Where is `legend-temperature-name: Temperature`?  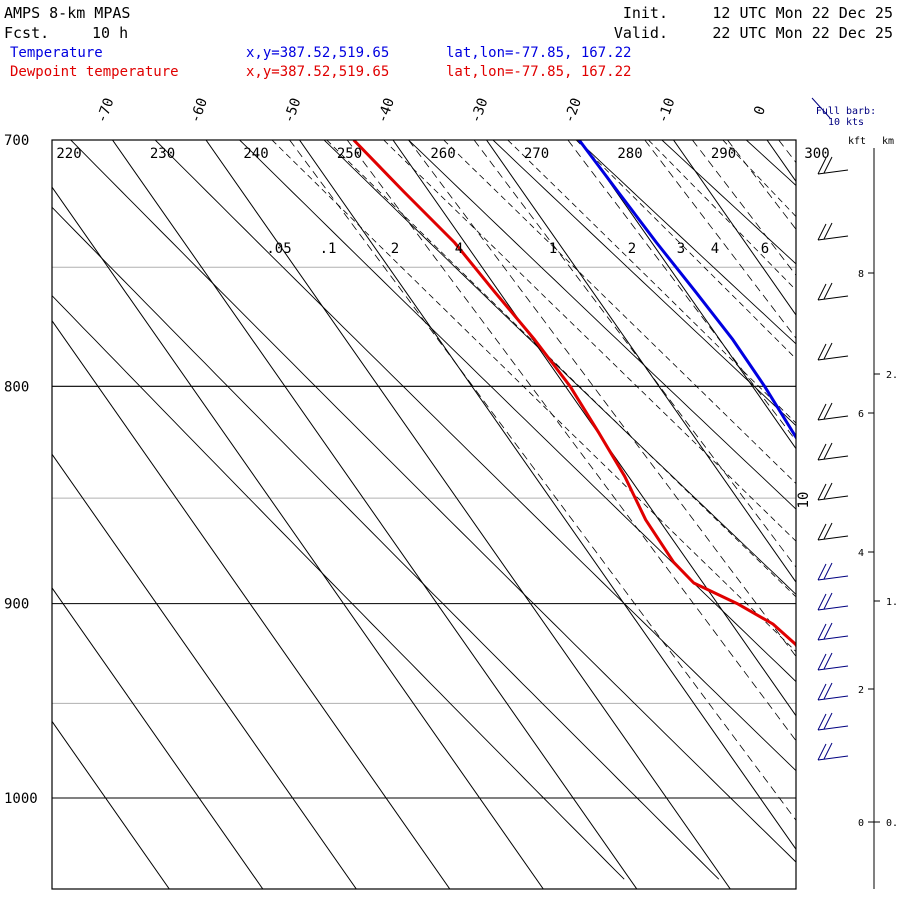
legend-temperature-name: Temperature is located at coordinates (56, 53).